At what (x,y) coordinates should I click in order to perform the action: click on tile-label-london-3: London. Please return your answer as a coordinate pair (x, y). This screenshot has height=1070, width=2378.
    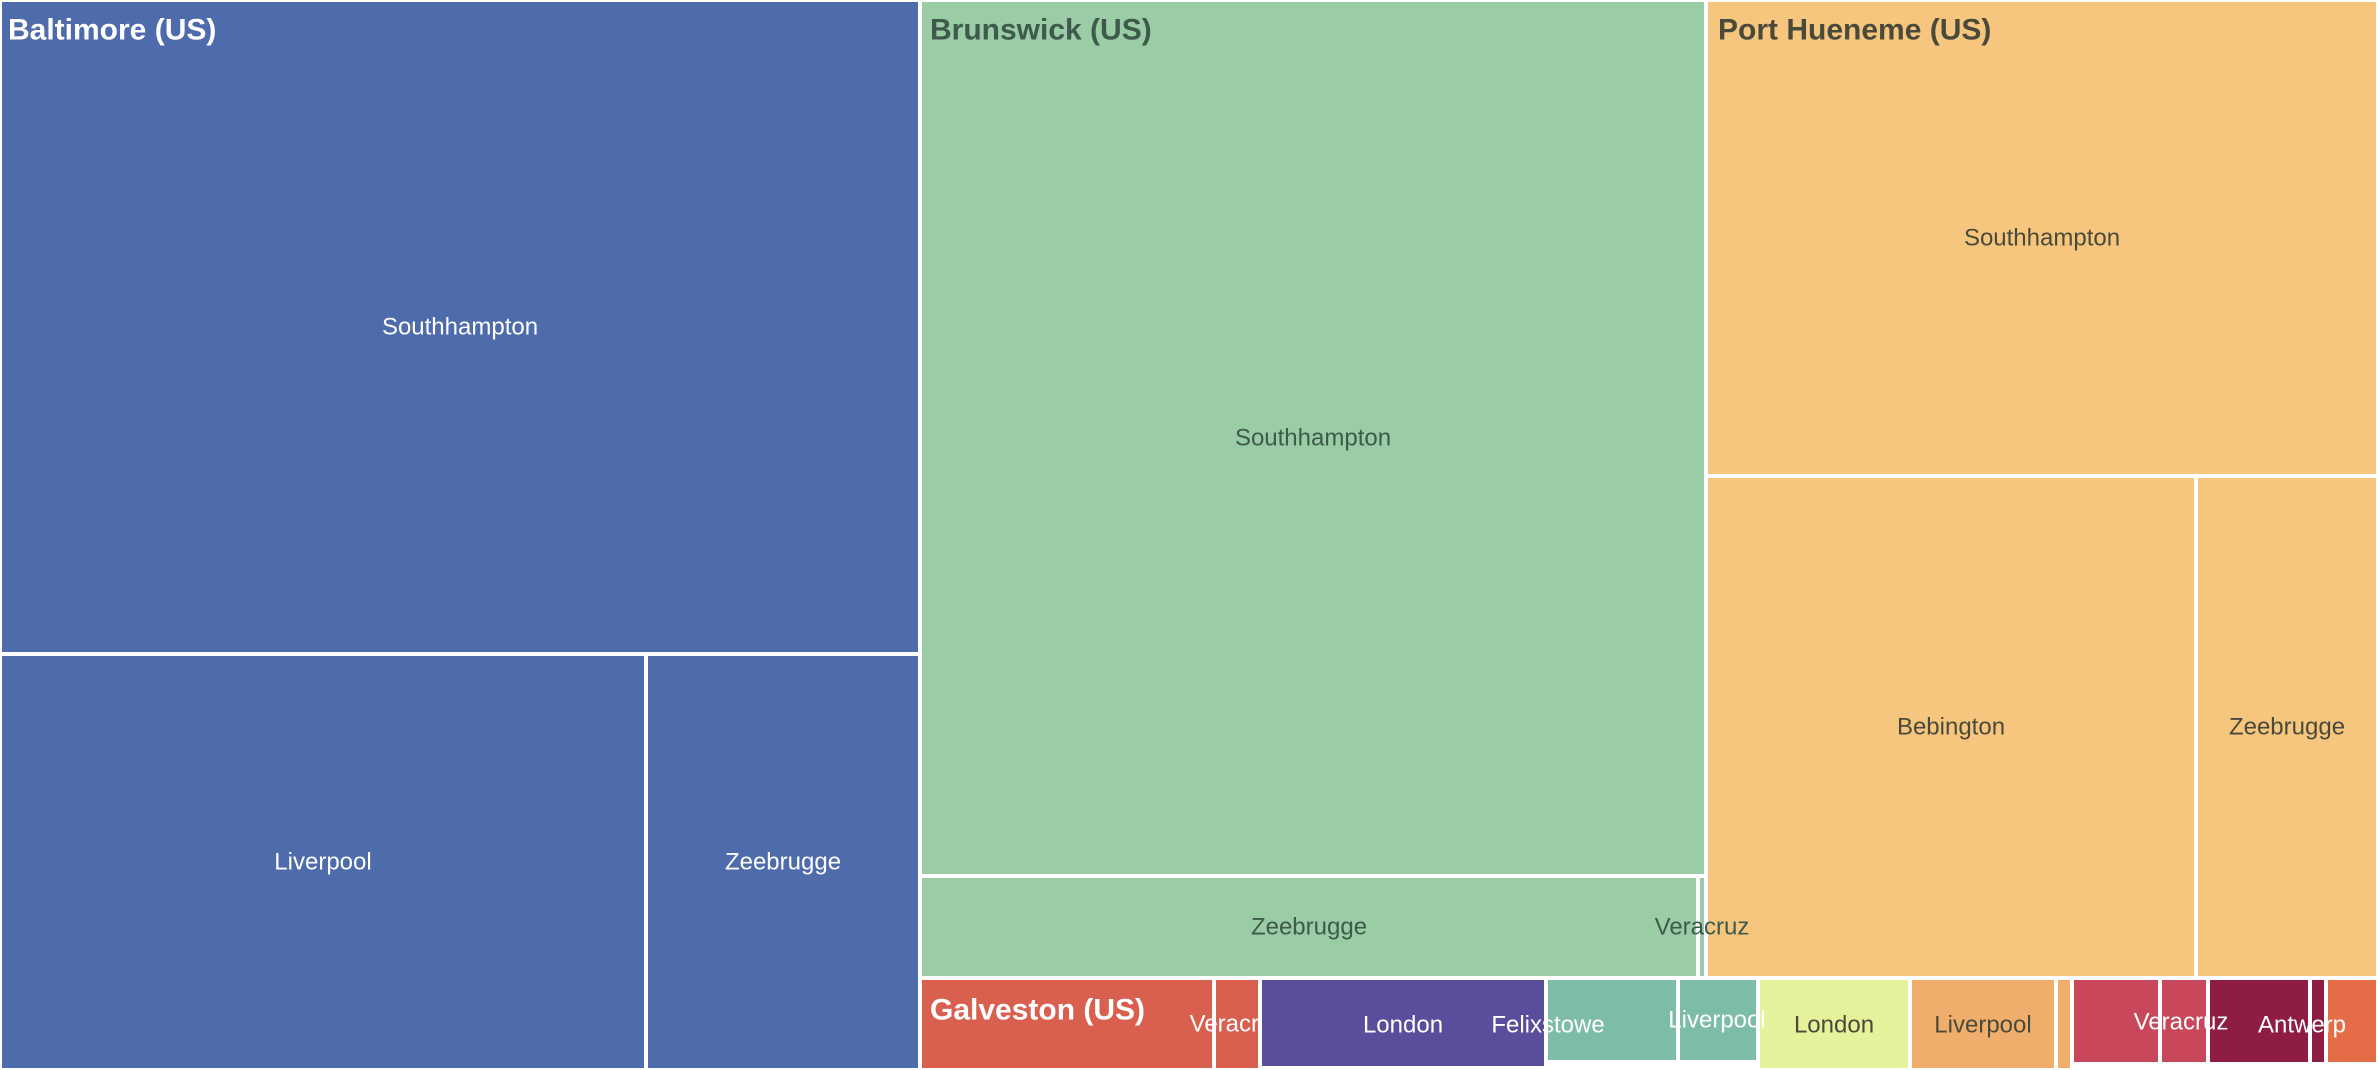
    Looking at the image, I should click on (1834, 1025).